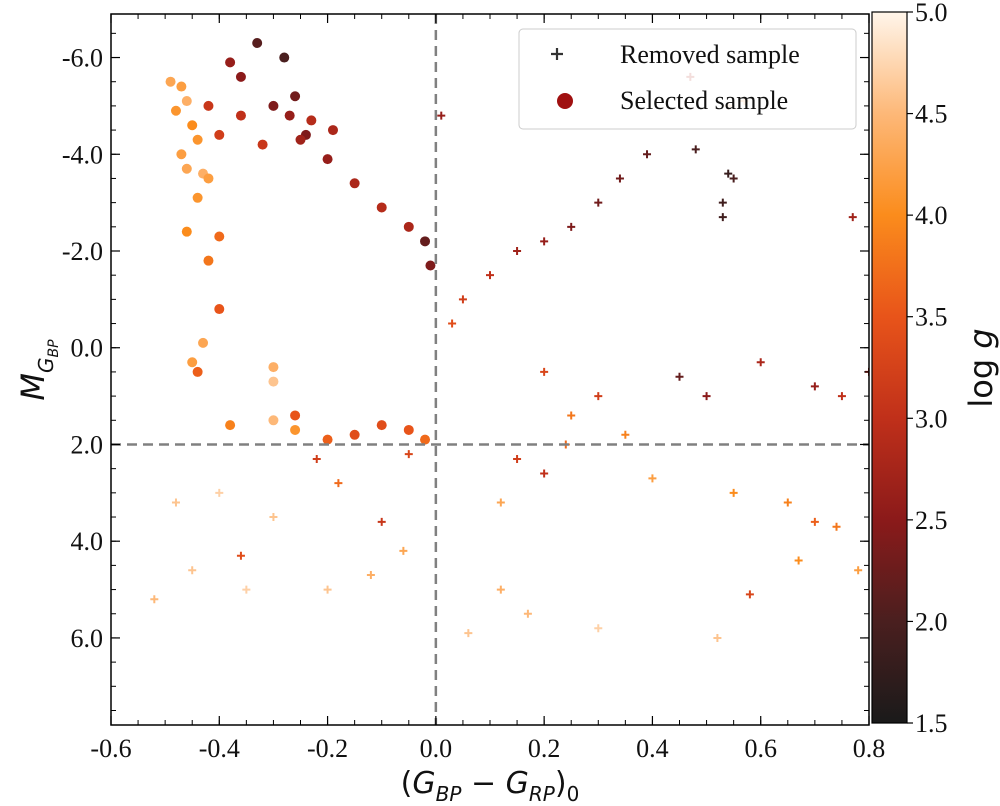  Describe the element at coordinates (981, 367) in the screenshot. I see `colorbar-title: log g` at that location.